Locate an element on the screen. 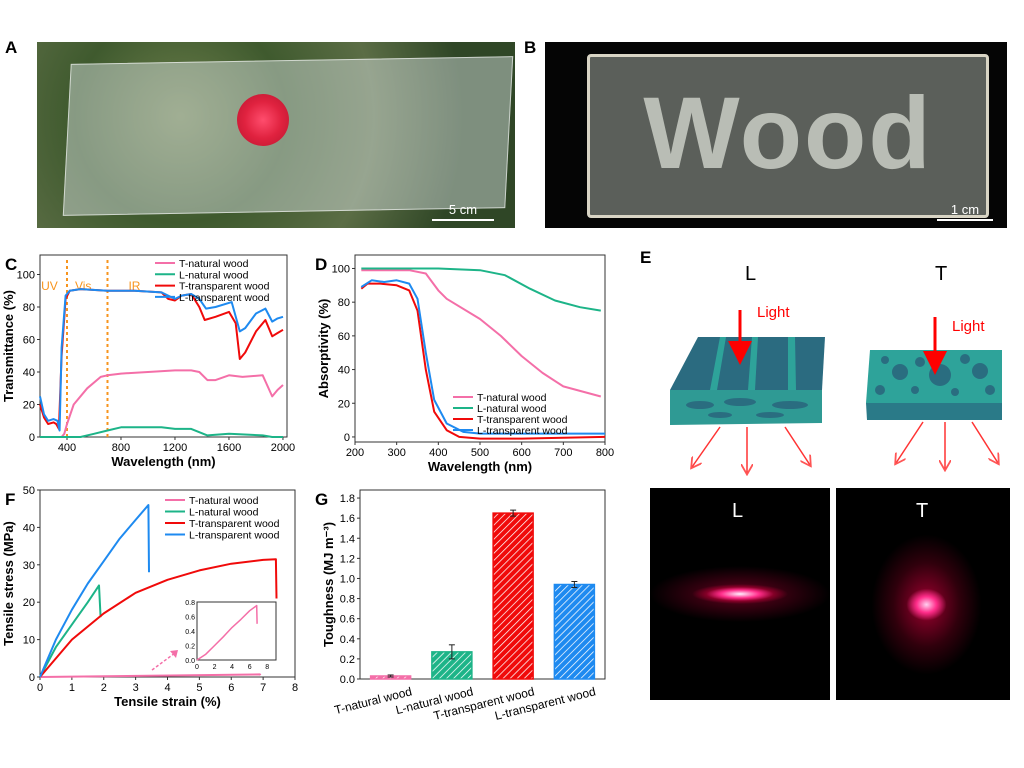 The width and height of the screenshot is (1024, 768). y-axis-title: Toughness (MJ m⁻³) is located at coordinates (328, 584).